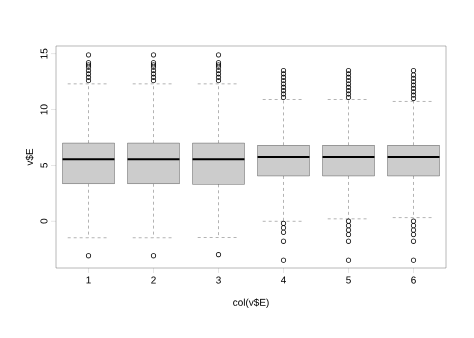 This screenshot has width=474, height=338. What do you see at coordinates (413, 280) in the screenshot?
I see `x-tick-label: 6` at bounding box center [413, 280].